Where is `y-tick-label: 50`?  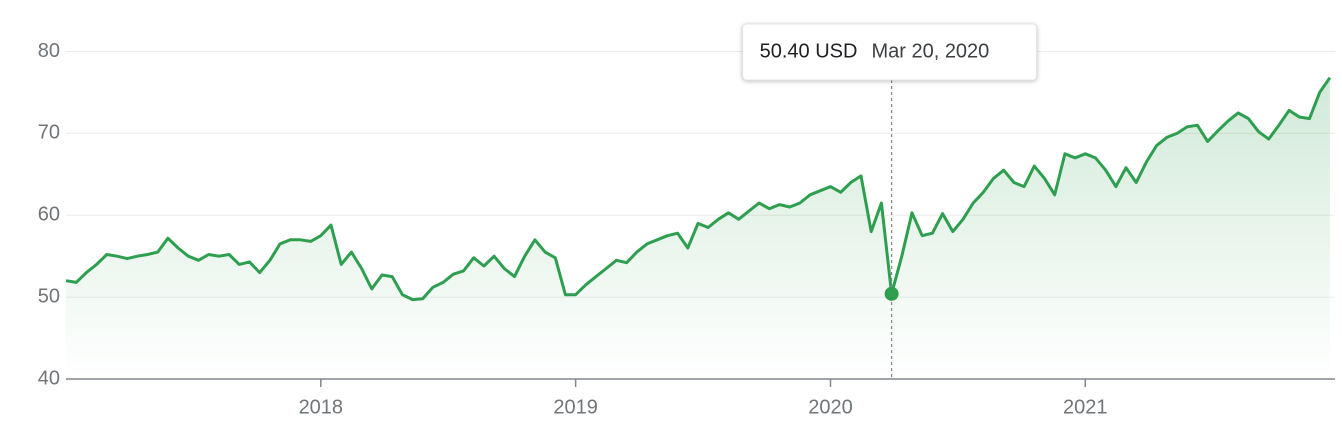 y-tick-label: 50 is located at coordinates (49, 296).